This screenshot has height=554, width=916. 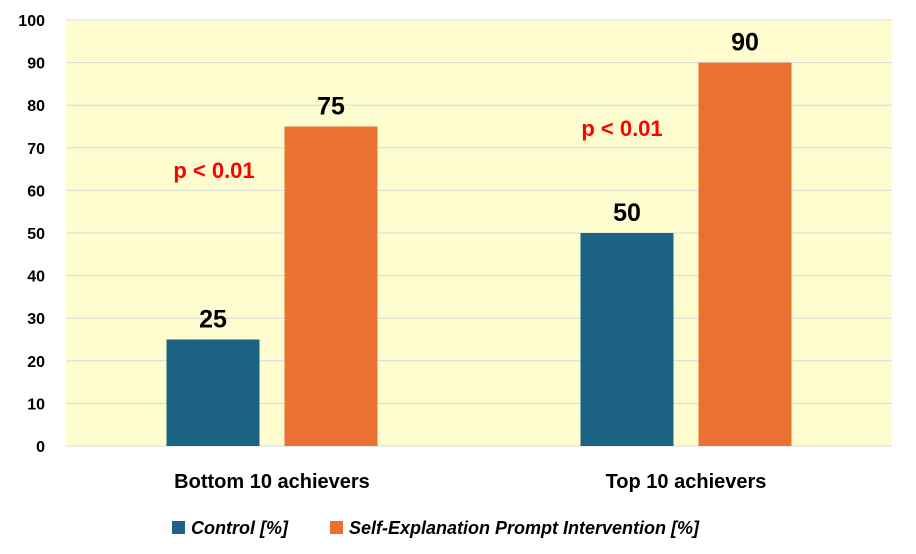 I want to click on y-tick-label-100: 100, so click(x=31, y=21).